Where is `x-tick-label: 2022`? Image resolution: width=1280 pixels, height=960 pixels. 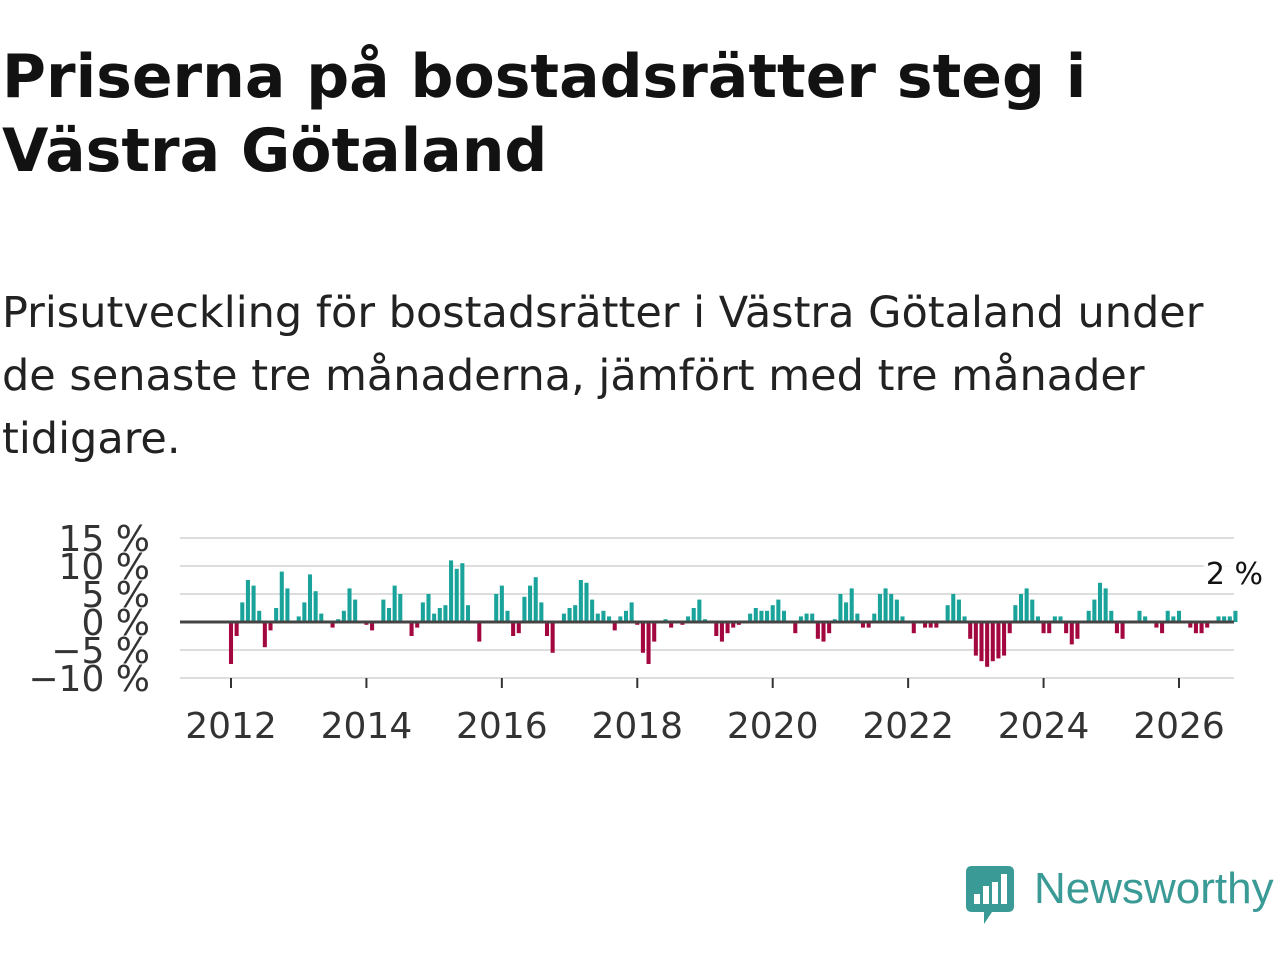
x-tick-label: 2022 is located at coordinates (908, 726).